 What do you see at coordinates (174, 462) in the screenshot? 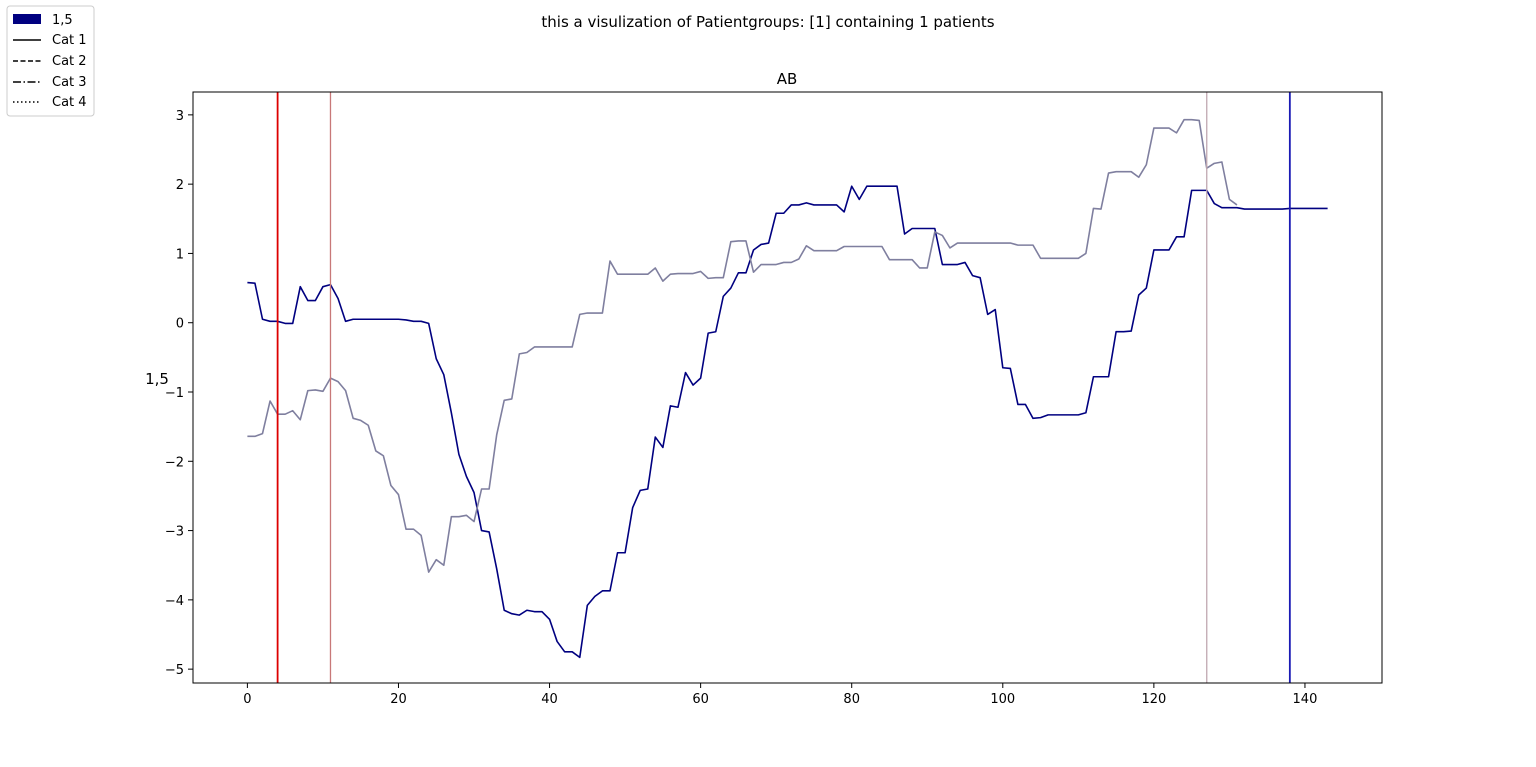
I see `y-tick-label: −2` at bounding box center [174, 462].